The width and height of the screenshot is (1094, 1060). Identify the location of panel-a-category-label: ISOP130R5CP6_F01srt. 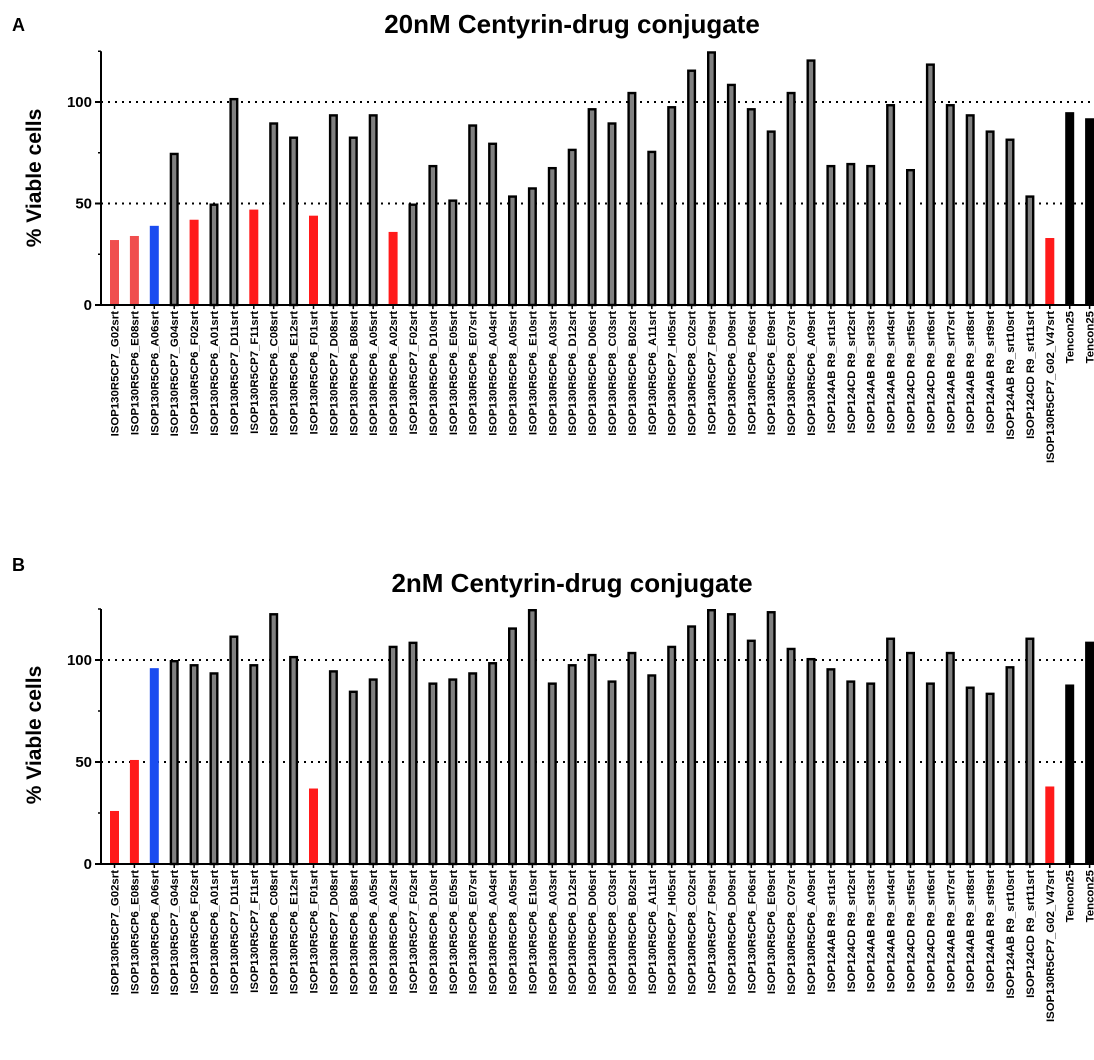
(315, 373).